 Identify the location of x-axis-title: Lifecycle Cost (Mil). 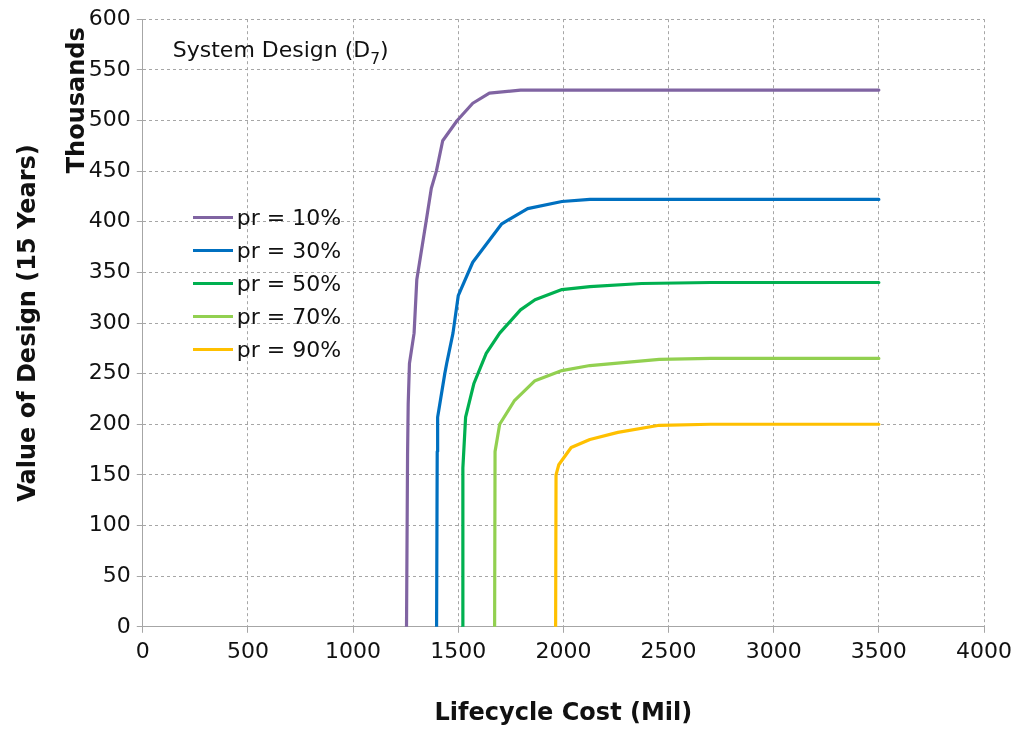
(563, 711).